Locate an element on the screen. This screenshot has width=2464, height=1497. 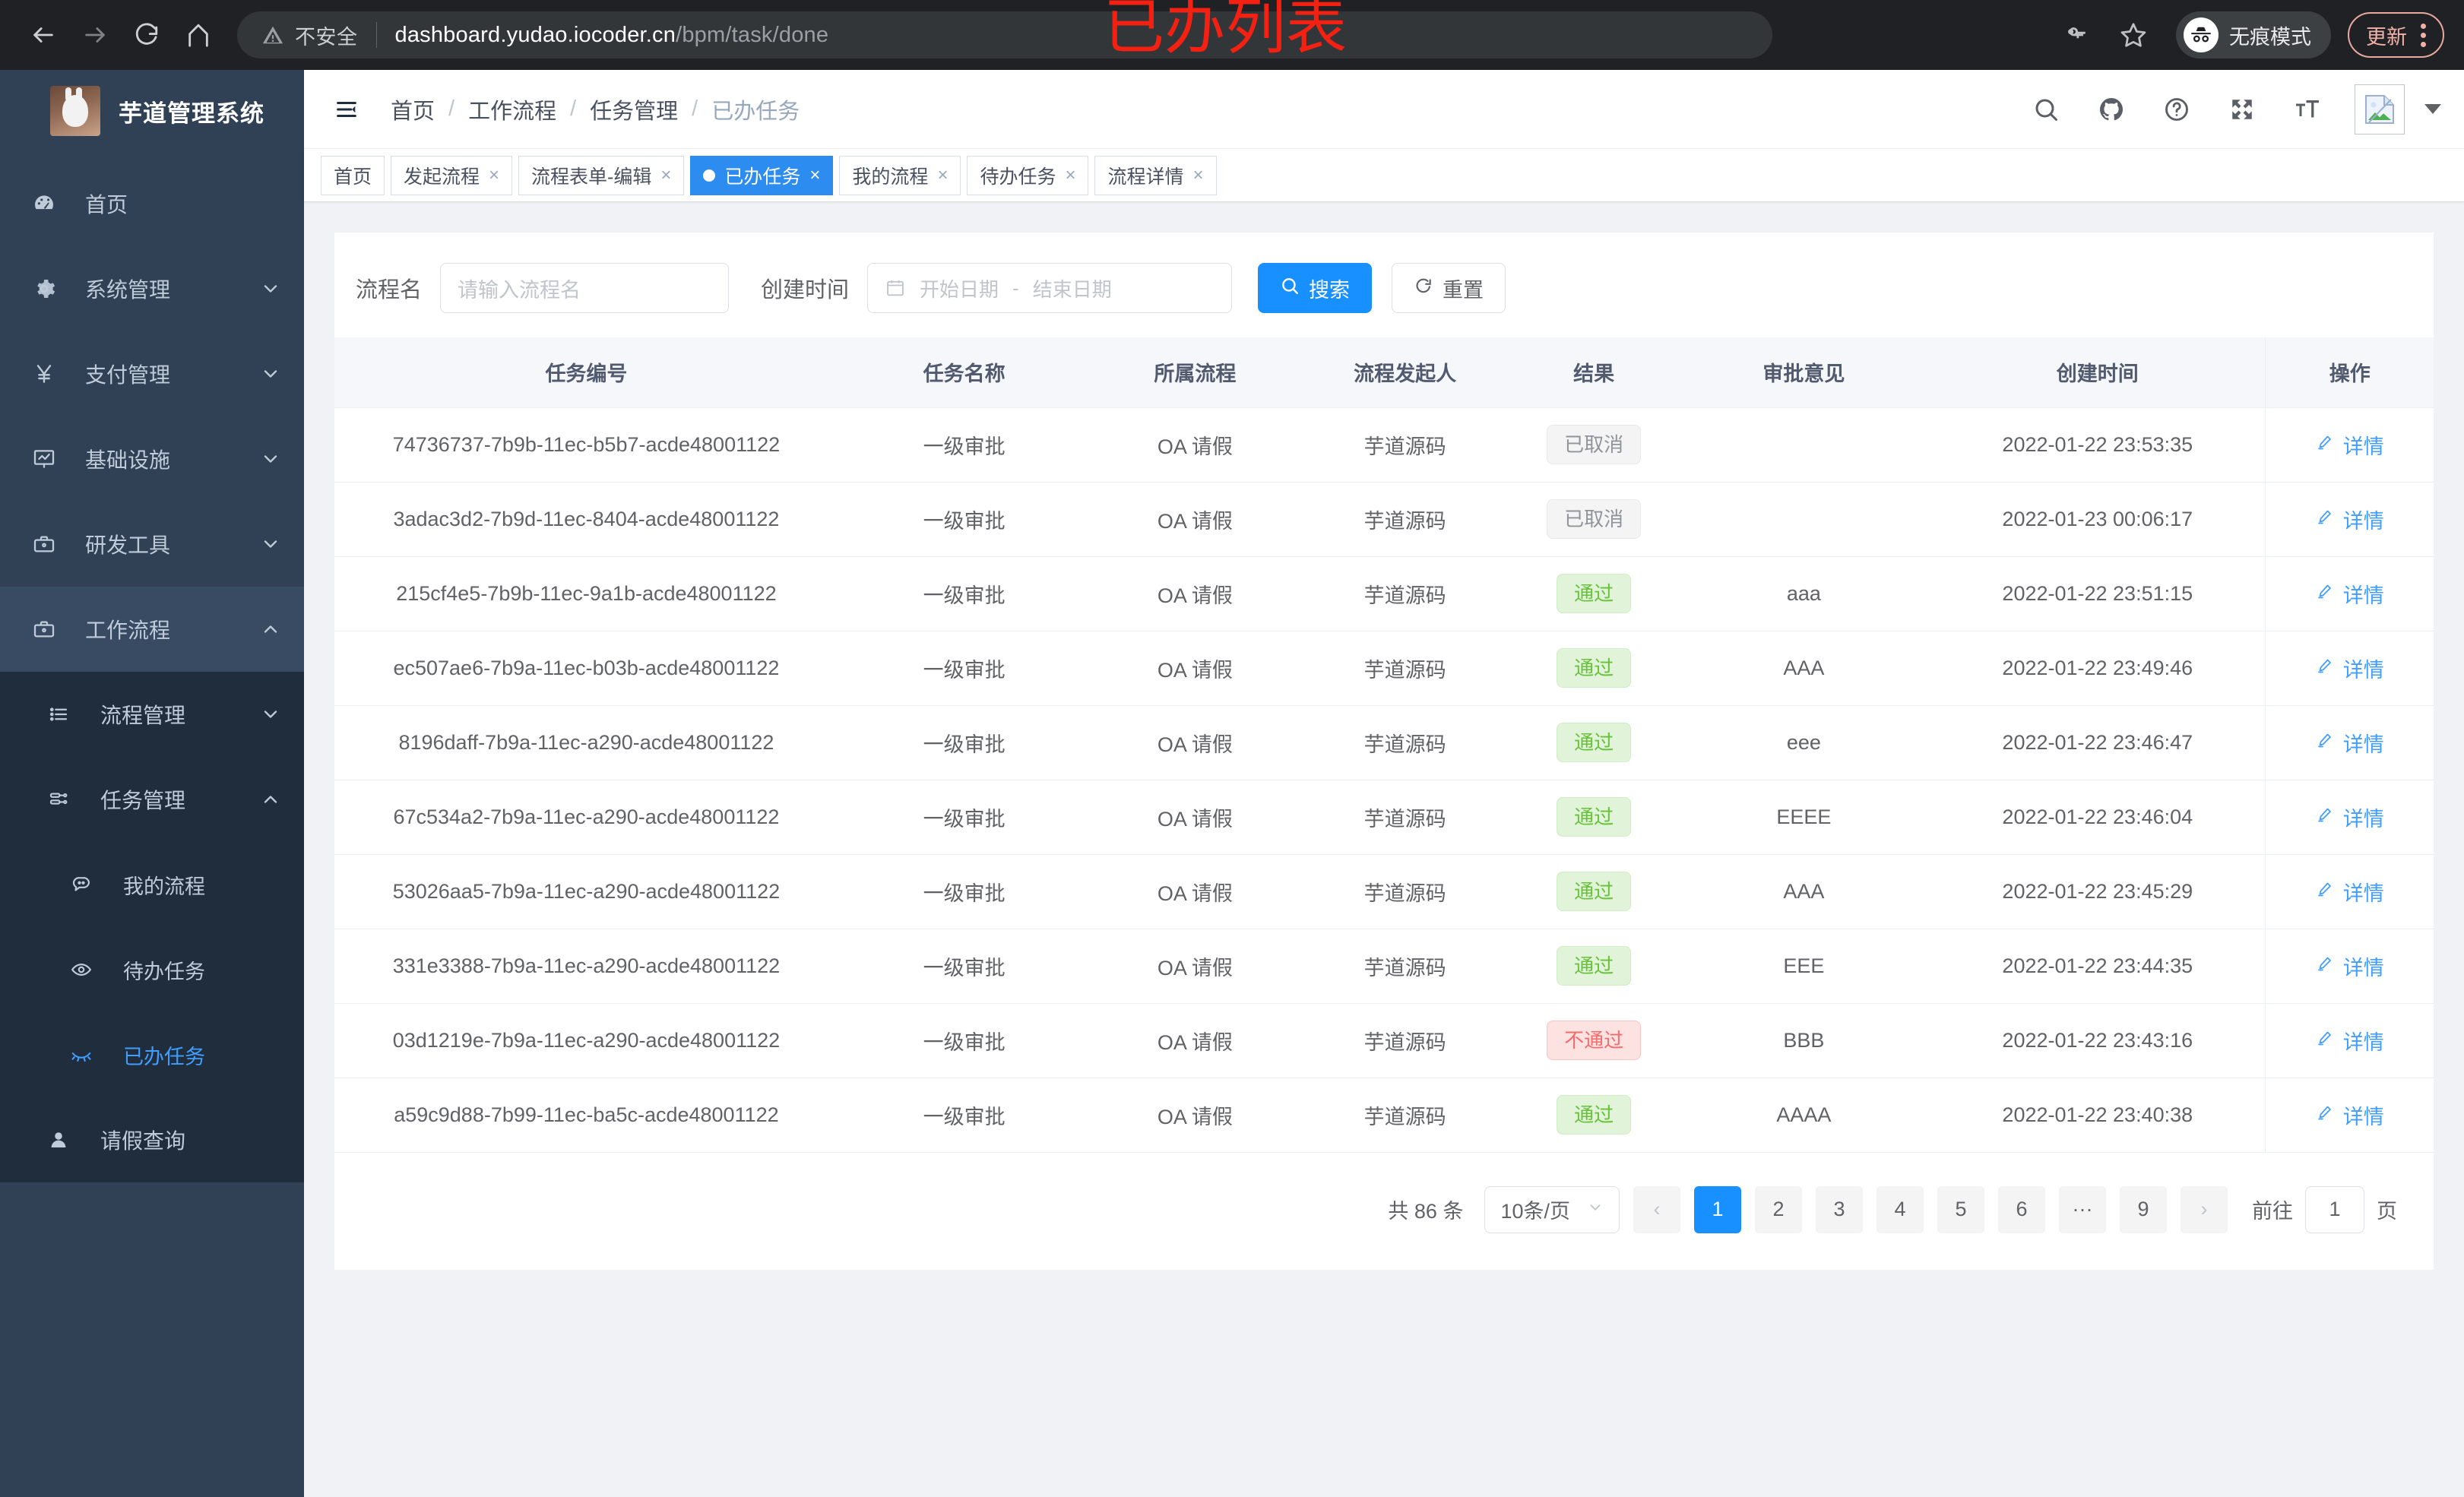
url-text: dashboard.yudao.iocoder.cn/bpm/task/done is located at coordinates (612, 35).